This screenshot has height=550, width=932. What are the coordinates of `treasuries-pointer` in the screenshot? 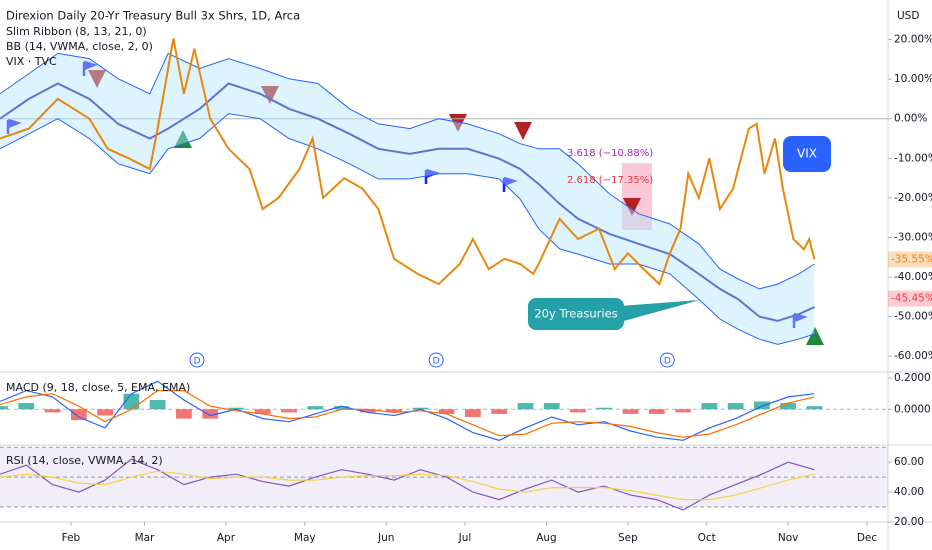 It's located at (660, 311).